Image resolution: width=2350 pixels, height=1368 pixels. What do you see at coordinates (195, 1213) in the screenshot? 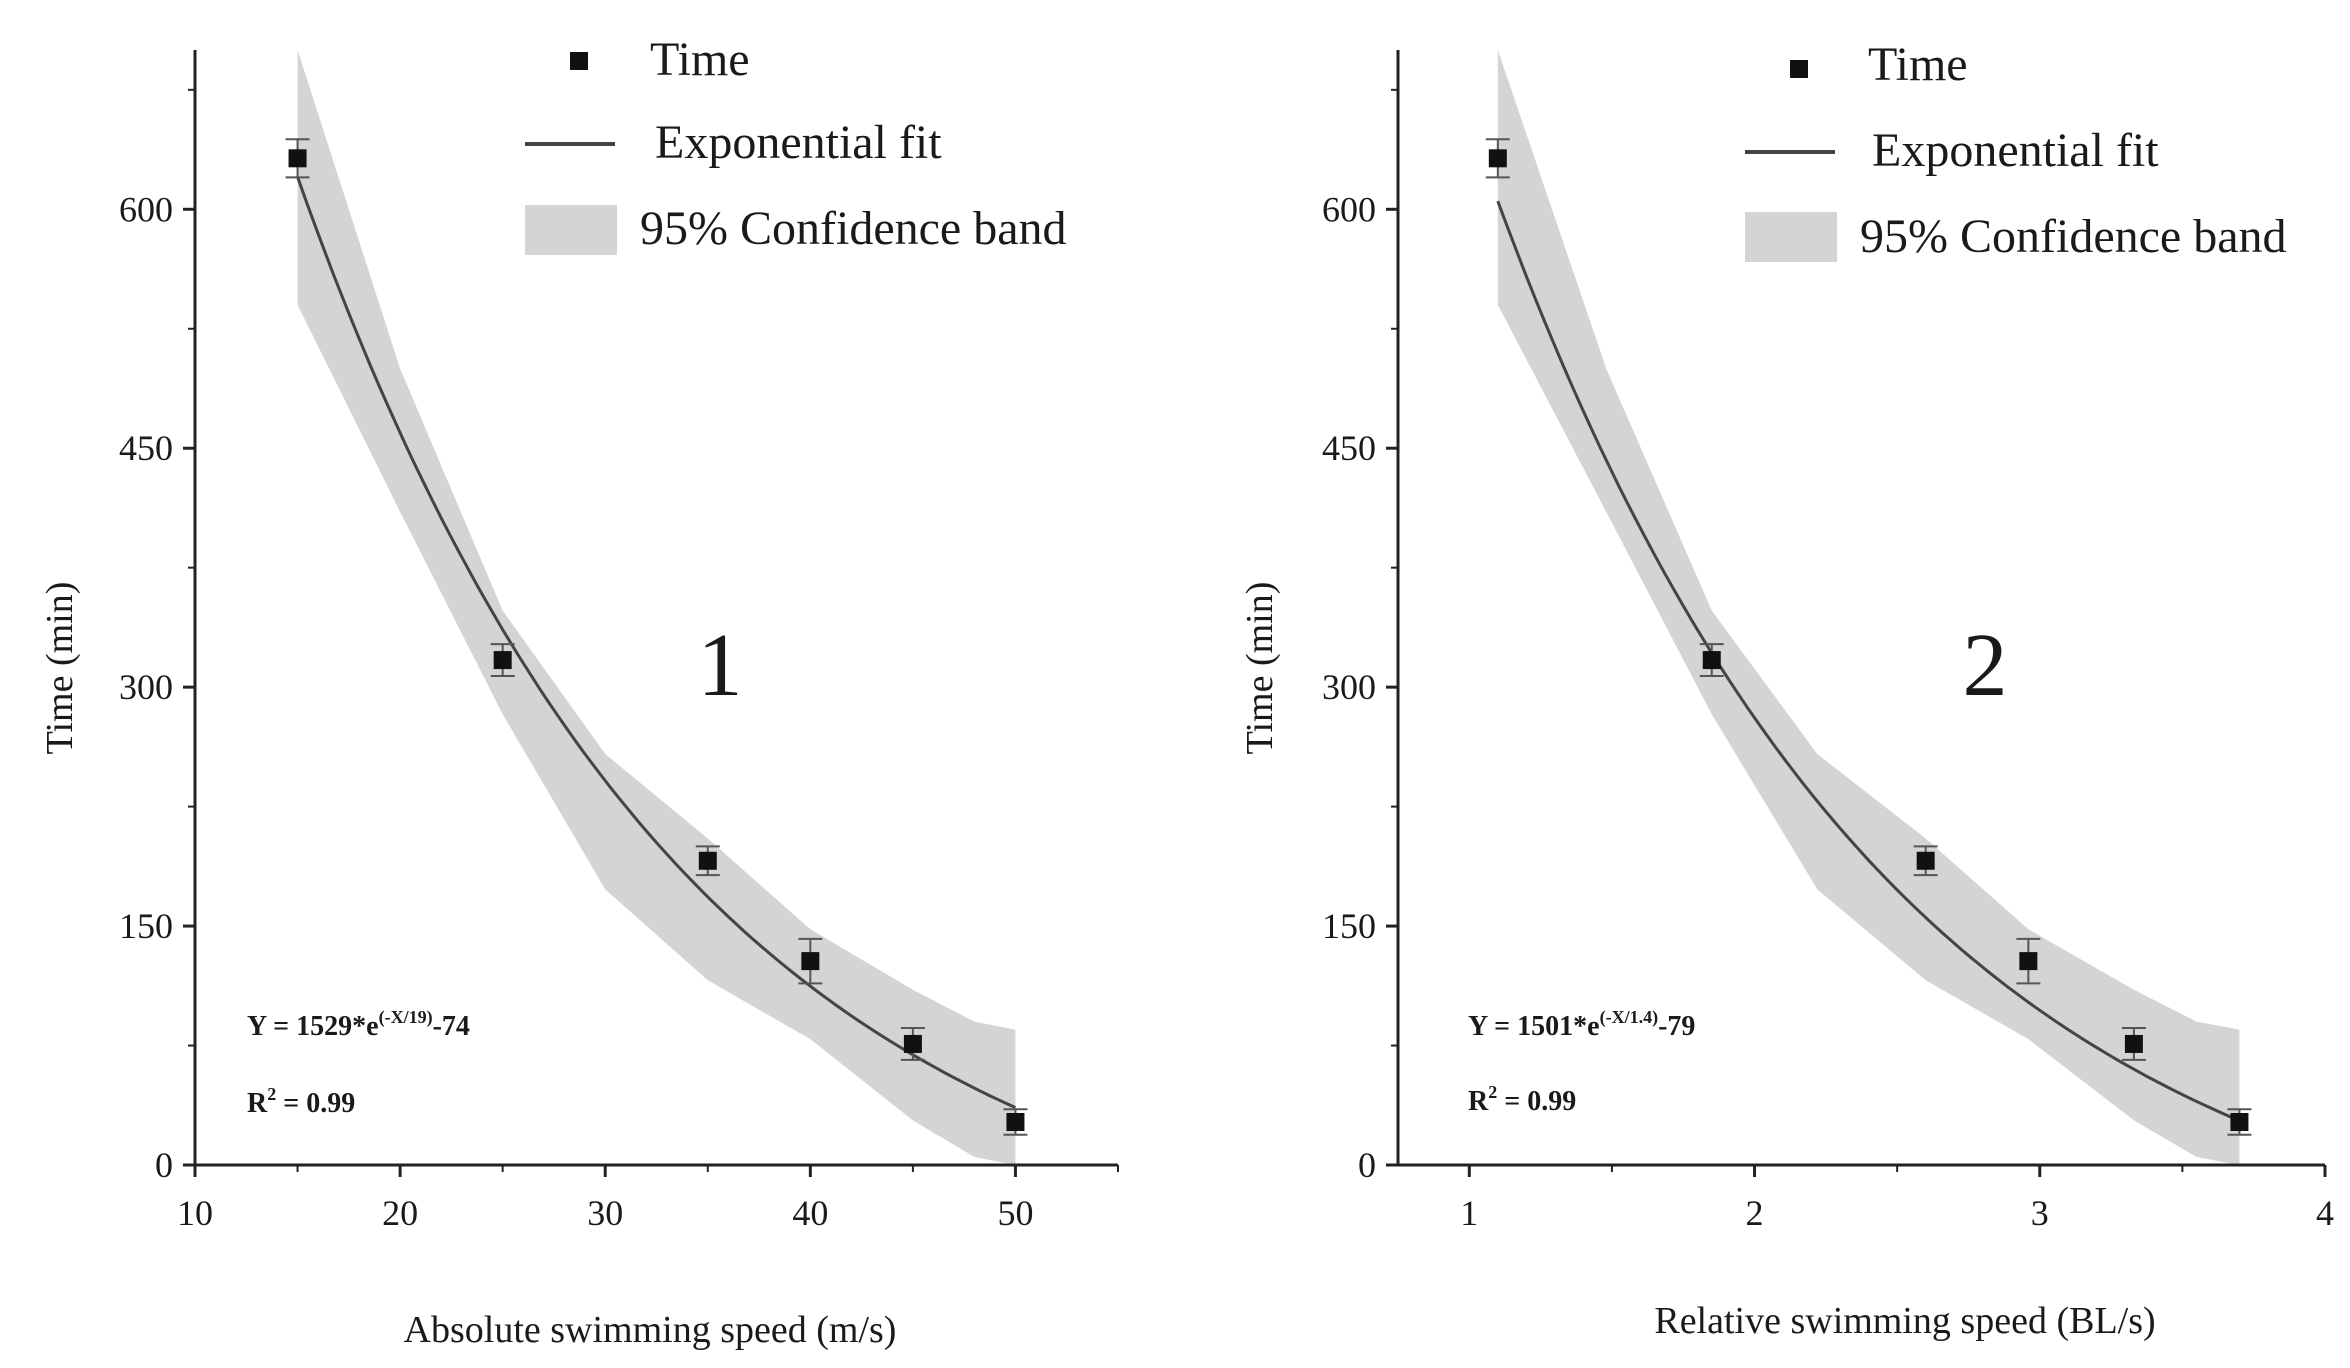
I see `x-tick-label: 10` at bounding box center [195, 1213].